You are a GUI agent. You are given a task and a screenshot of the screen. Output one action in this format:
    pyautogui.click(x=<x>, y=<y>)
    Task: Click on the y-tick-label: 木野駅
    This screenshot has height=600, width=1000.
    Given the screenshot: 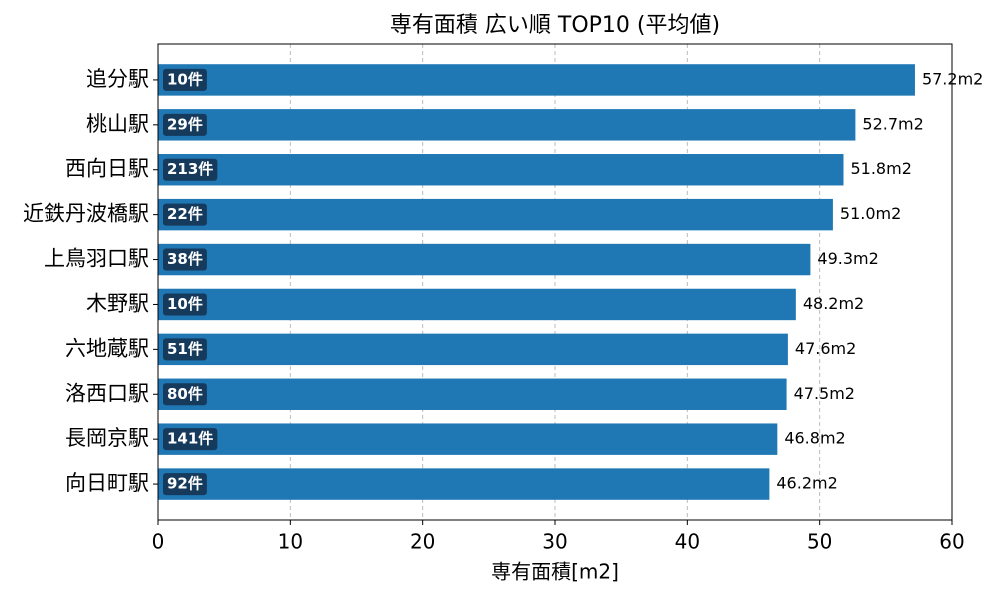 What is the action you would take?
    pyautogui.click(x=117, y=303)
    